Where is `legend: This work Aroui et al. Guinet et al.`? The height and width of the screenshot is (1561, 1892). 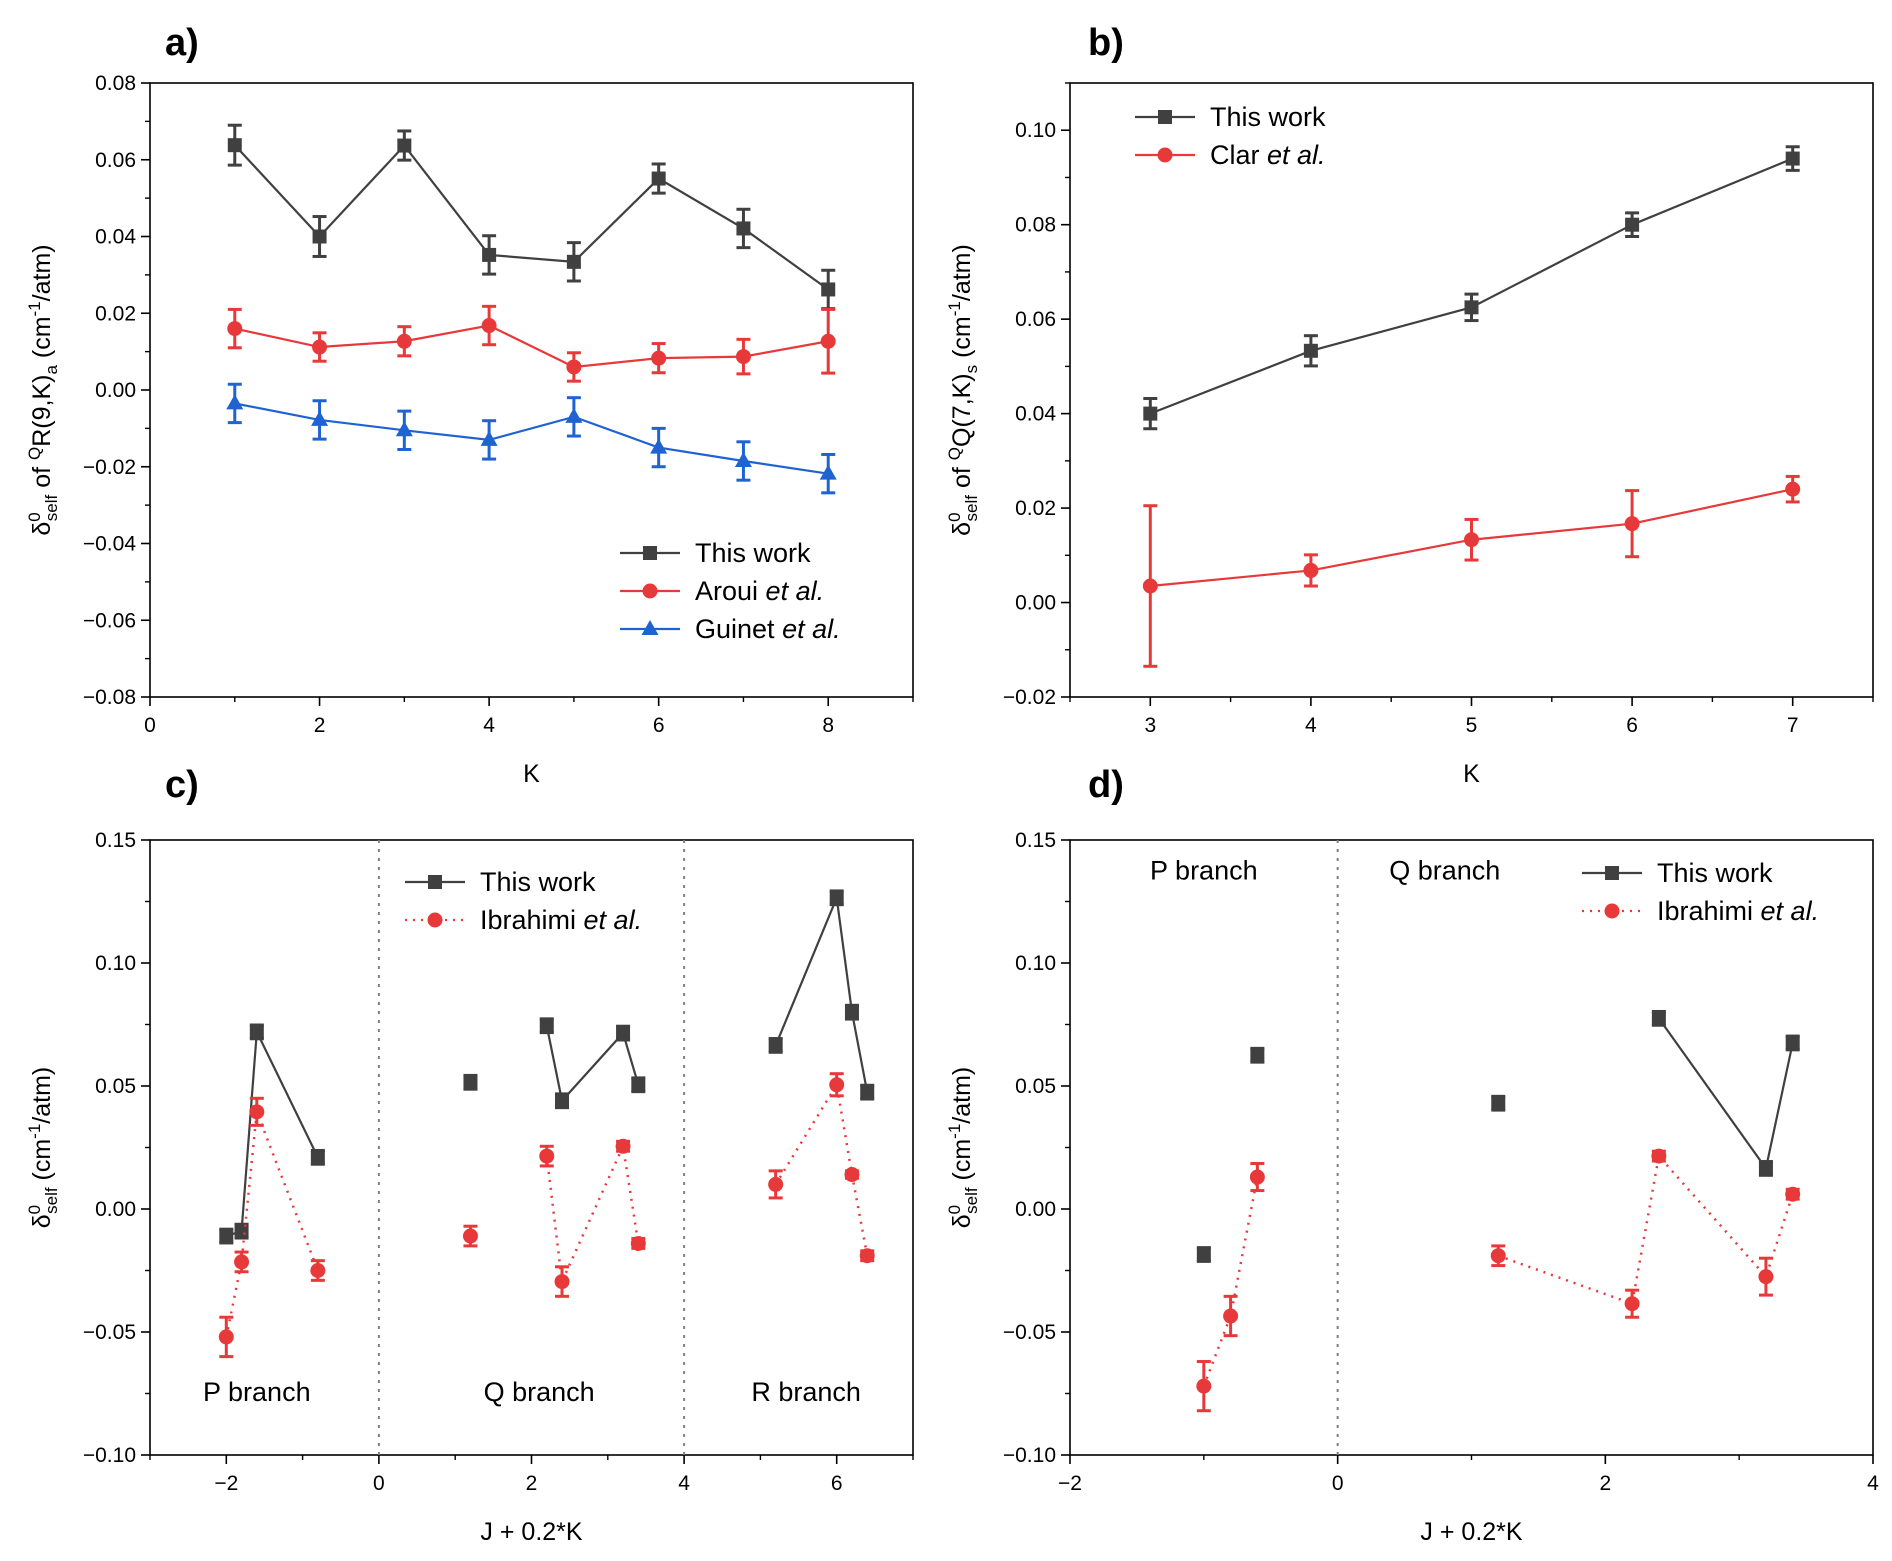
legend: This work Aroui et al. Guinet et al. is located at coordinates (730, 591).